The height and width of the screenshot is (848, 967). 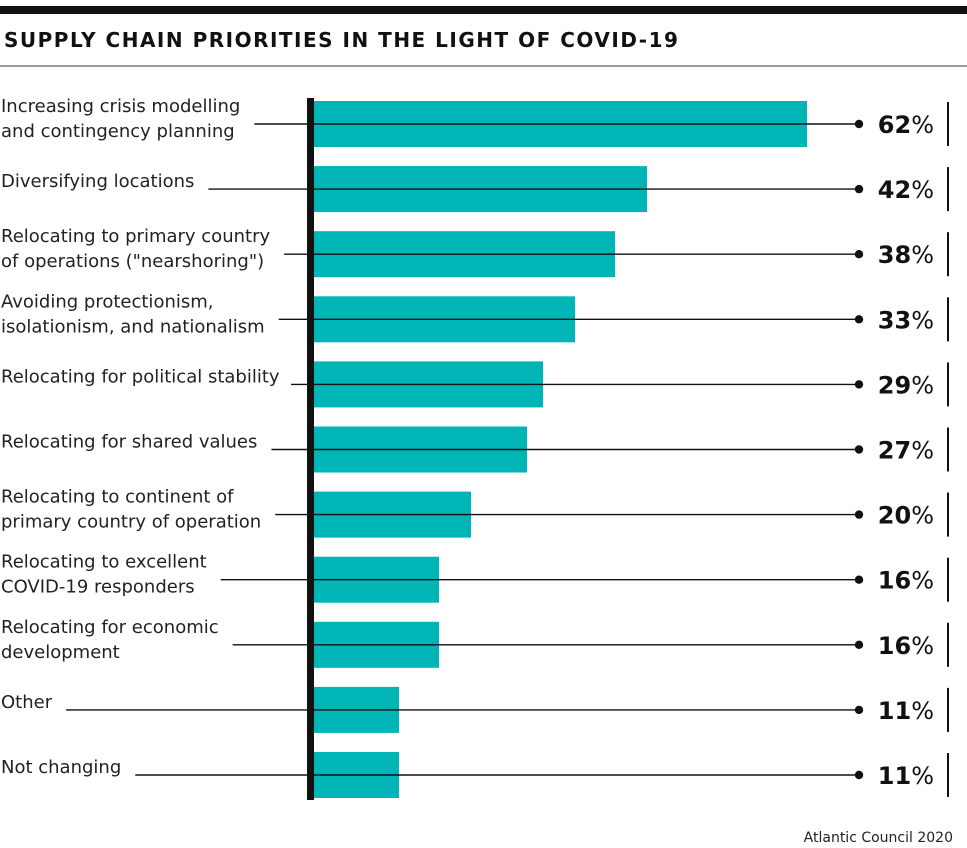 What do you see at coordinates (133, 326) in the screenshot?
I see `category-label: isolationism, and nationalism` at bounding box center [133, 326].